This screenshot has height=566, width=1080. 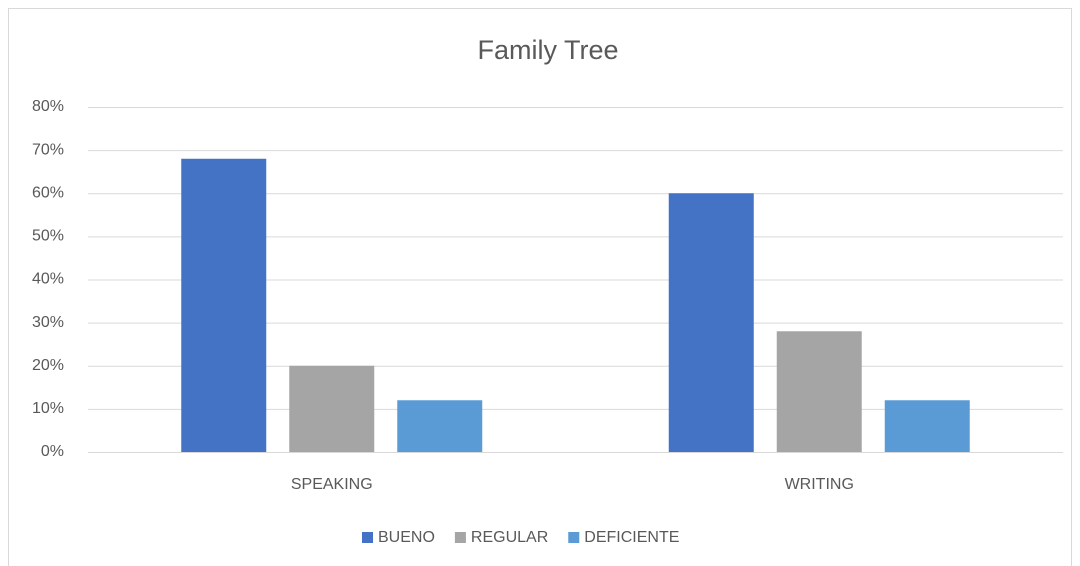 I want to click on legend-label: DEFICIENTE, so click(x=631, y=537).